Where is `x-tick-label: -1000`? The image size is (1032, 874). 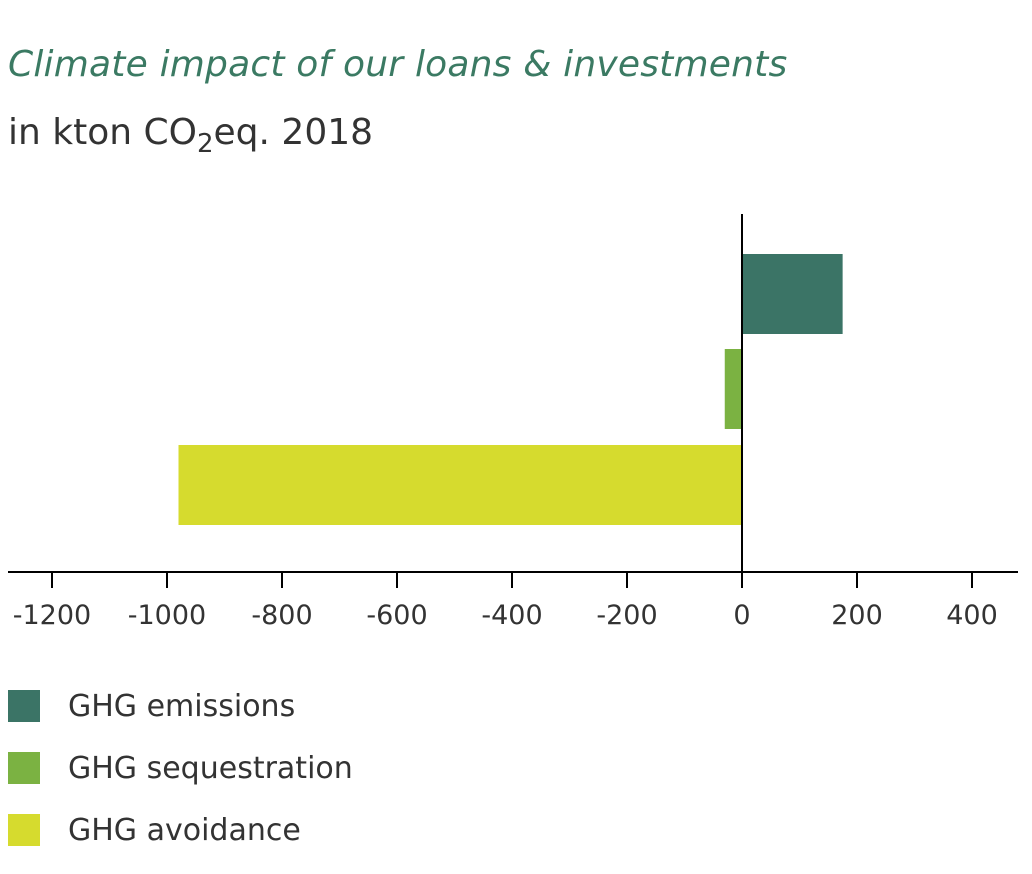
x-tick-label: -1000 is located at coordinates (167, 615).